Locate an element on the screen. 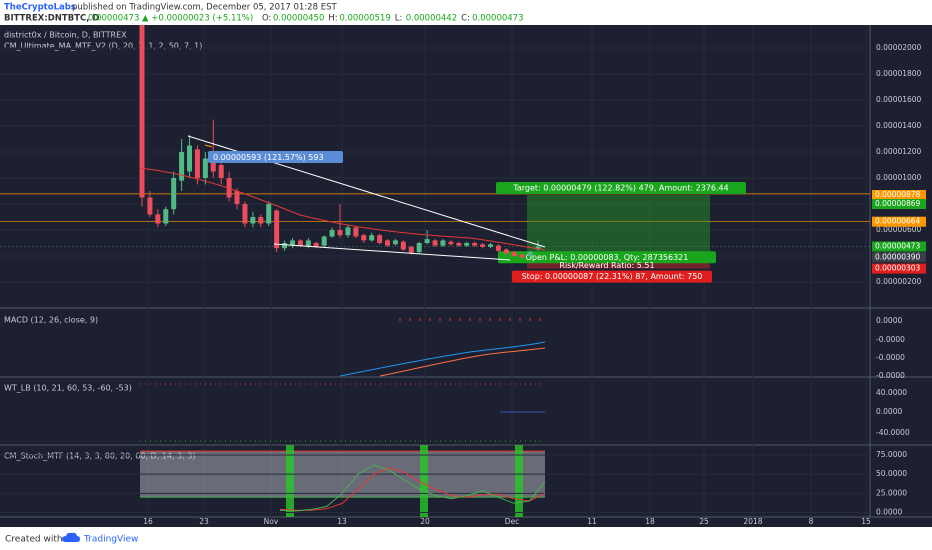  price-label: 0.00000664 is located at coordinates (898, 221).